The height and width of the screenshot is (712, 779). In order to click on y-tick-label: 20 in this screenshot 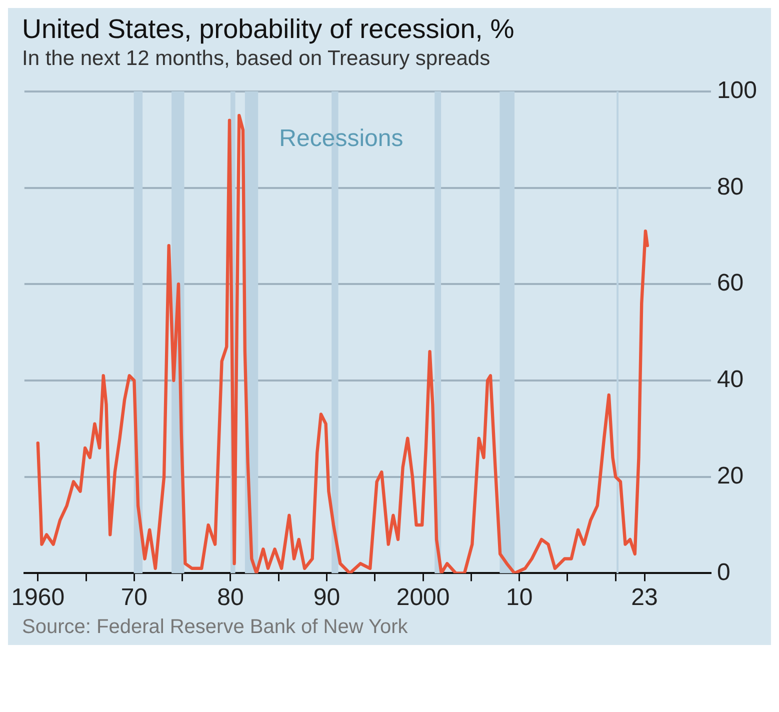, I will do `click(730, 476)`.